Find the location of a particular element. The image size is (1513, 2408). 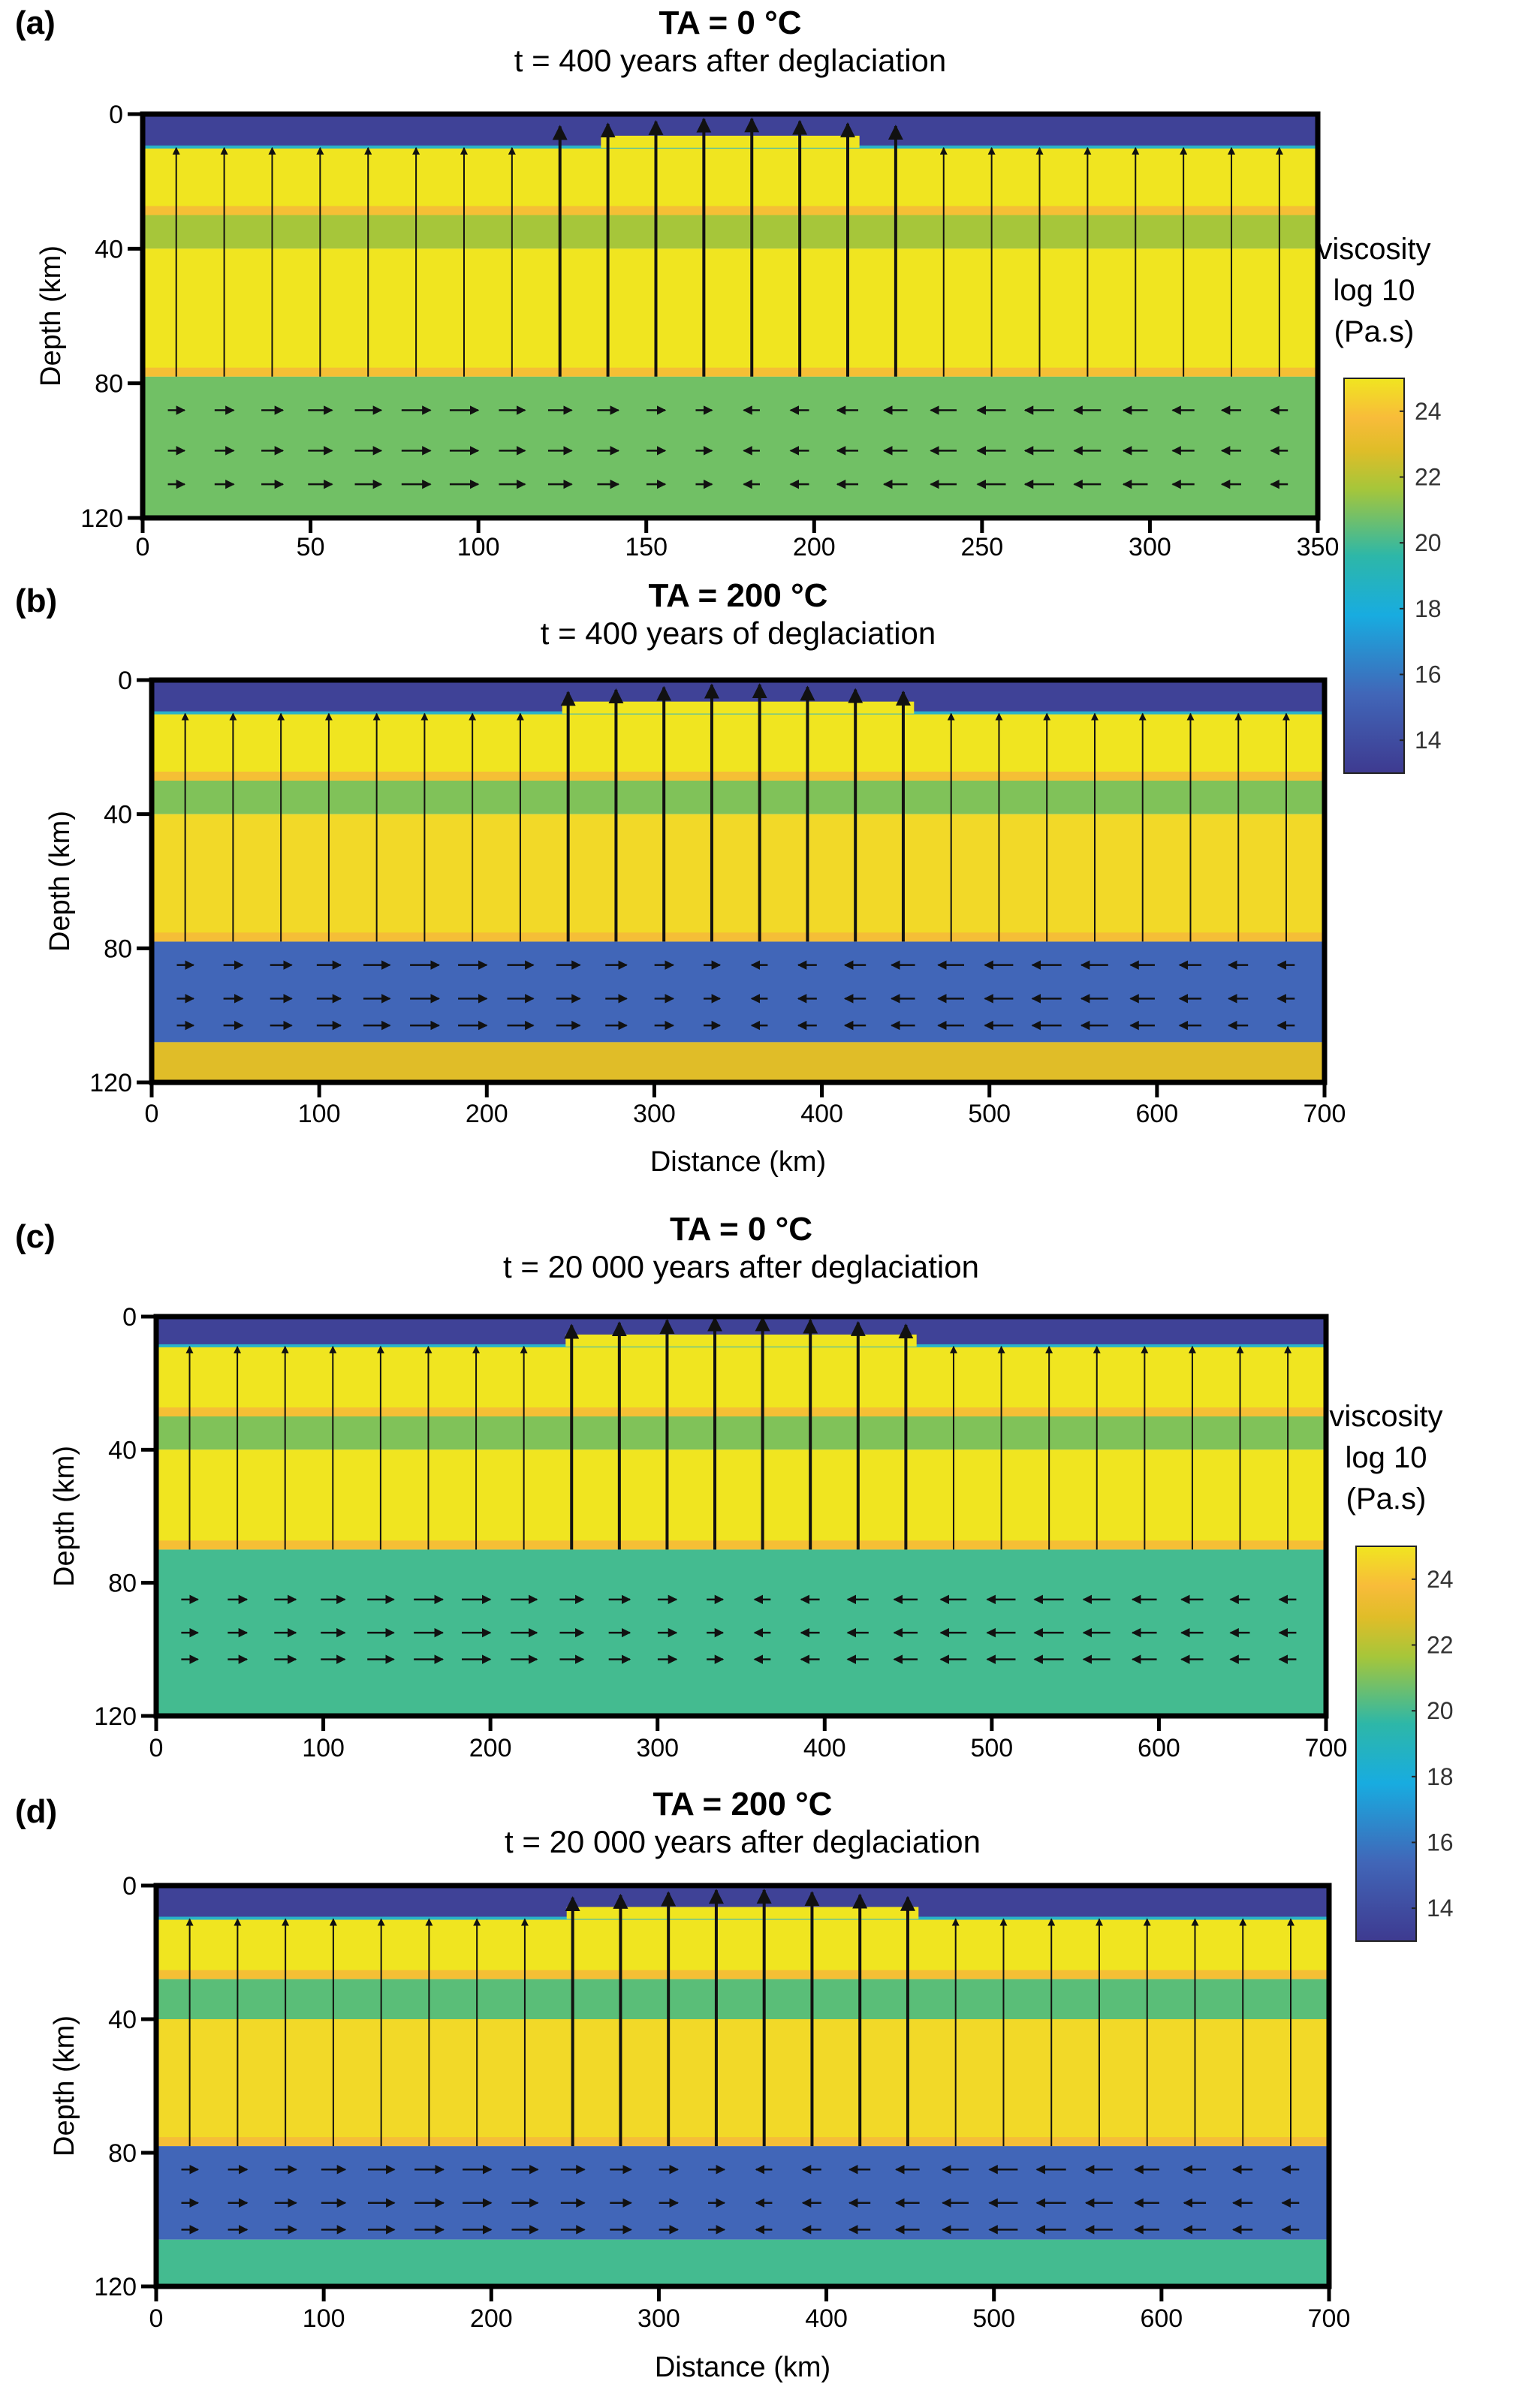

panel-label: (d) is located at coordinates (36, 1811).